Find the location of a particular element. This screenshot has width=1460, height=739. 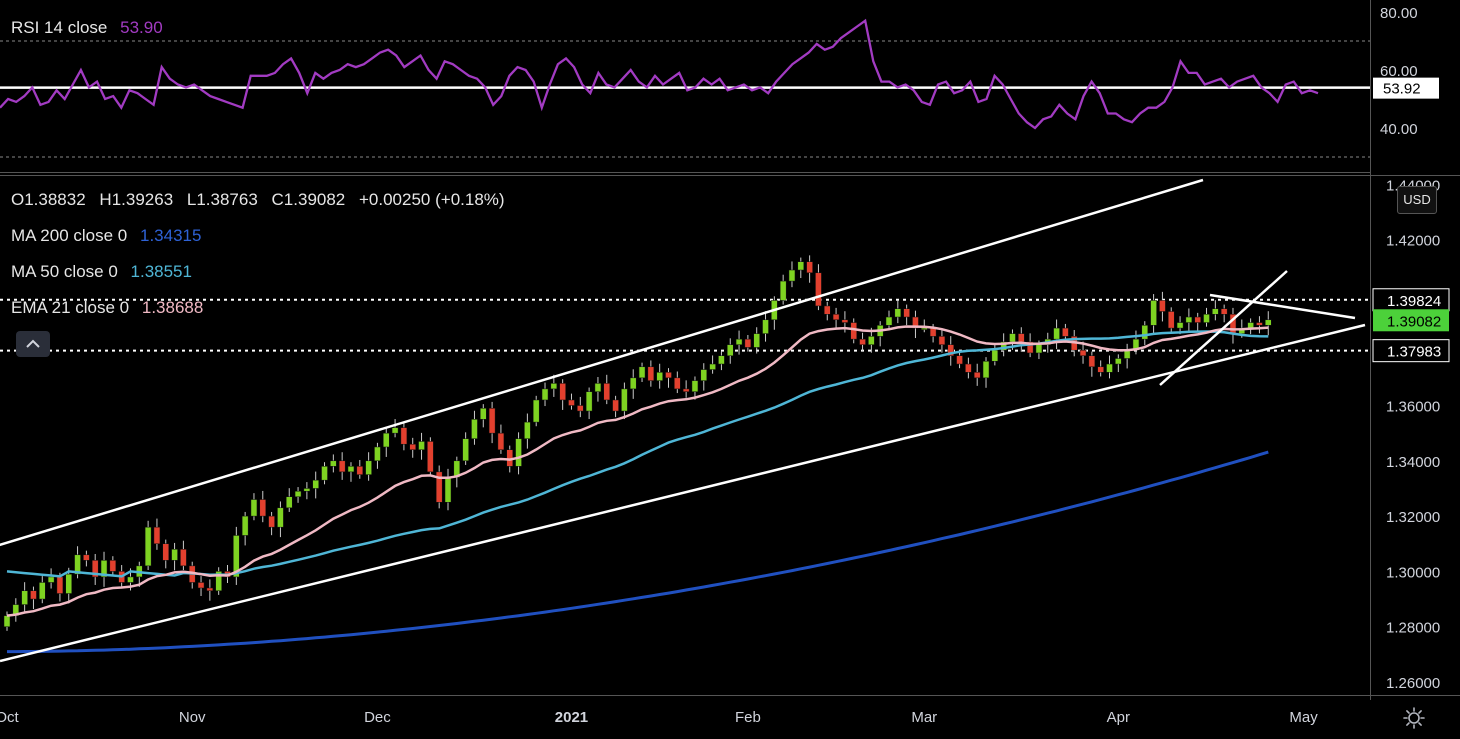

settings-button is located at coordinates (1414, 718).